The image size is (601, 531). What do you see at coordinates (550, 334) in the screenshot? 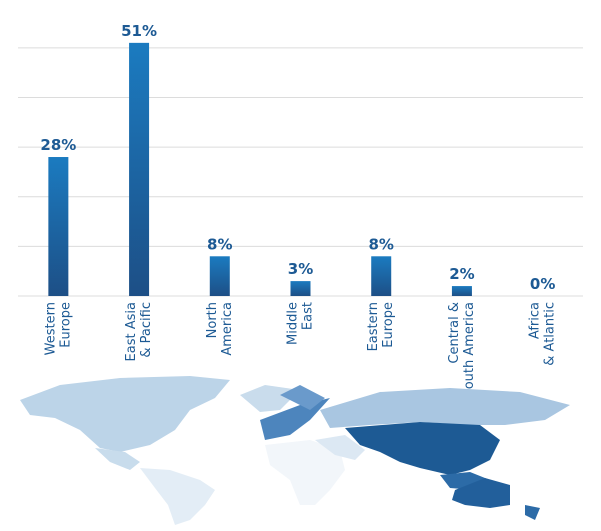
I see `x-tick-label: & Atlantic` at bounding box center [550, 334].